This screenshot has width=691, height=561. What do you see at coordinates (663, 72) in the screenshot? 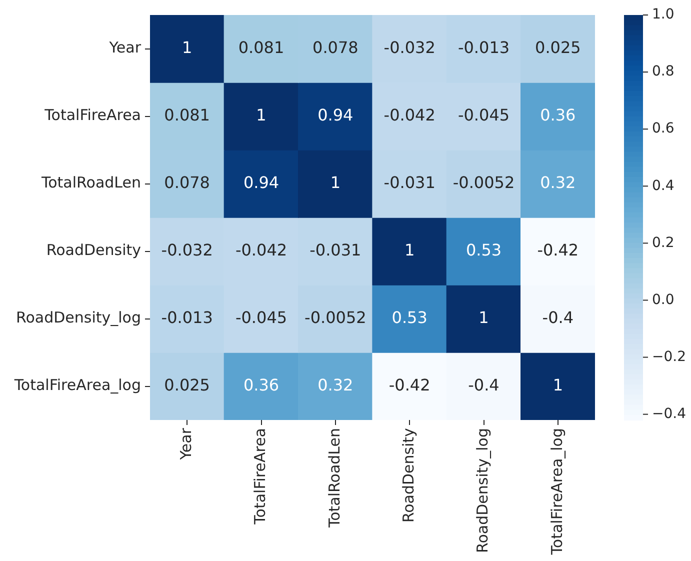
I see `color-bar-label: 0.8` at bounding box center [663, 72].